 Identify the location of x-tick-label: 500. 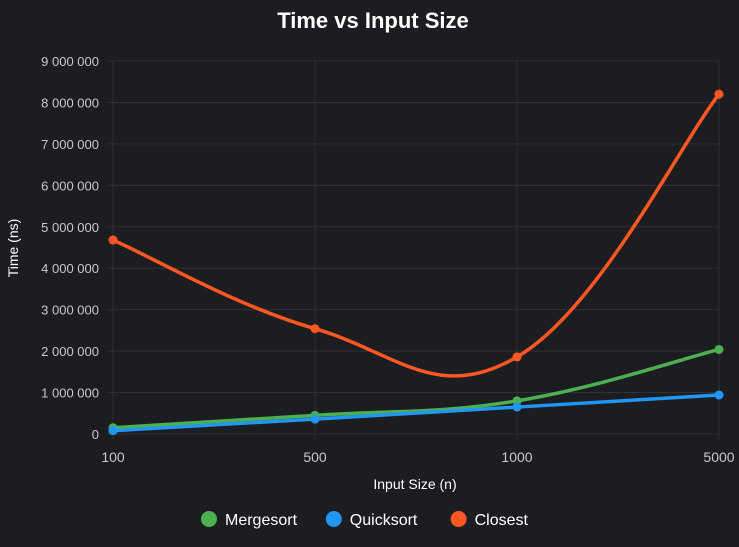
(315, 457).